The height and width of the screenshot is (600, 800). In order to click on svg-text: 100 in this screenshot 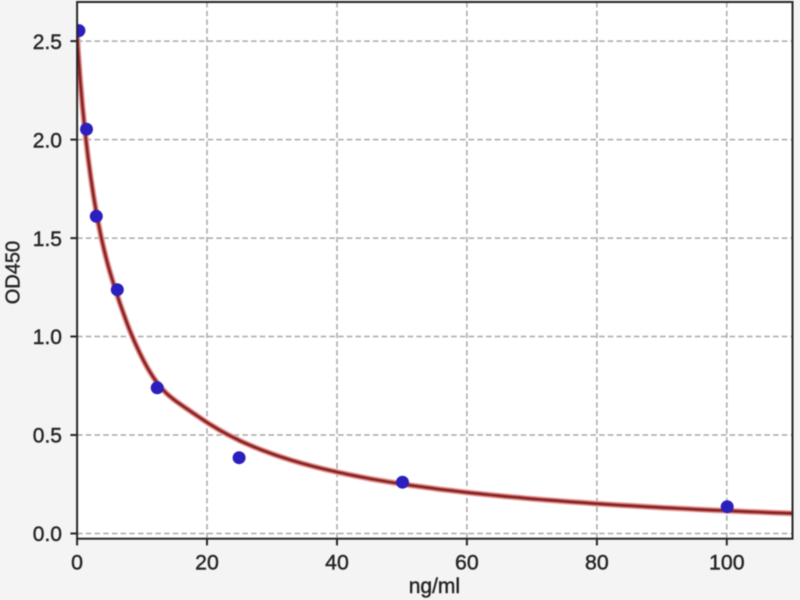, I will do `click(727, 563)`.